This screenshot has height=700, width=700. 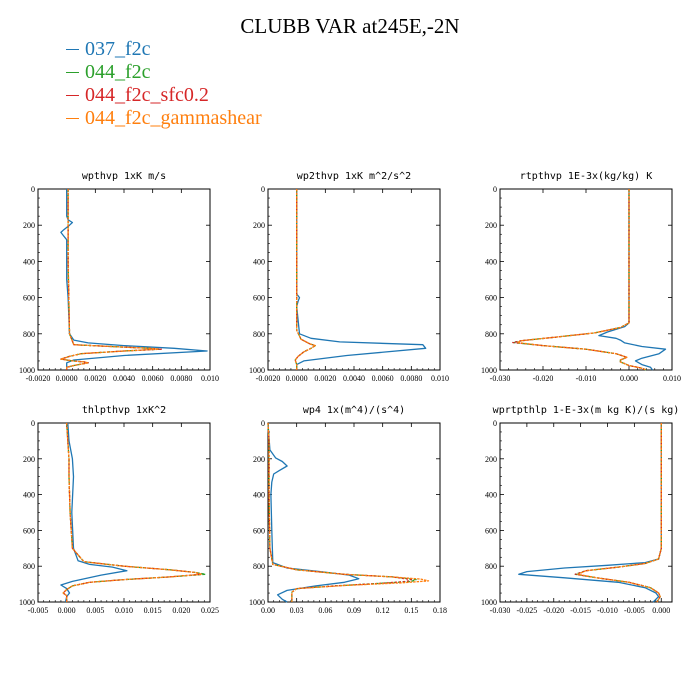 I want to click on legend-item: 037_f2c, so click(x=164, y=49).